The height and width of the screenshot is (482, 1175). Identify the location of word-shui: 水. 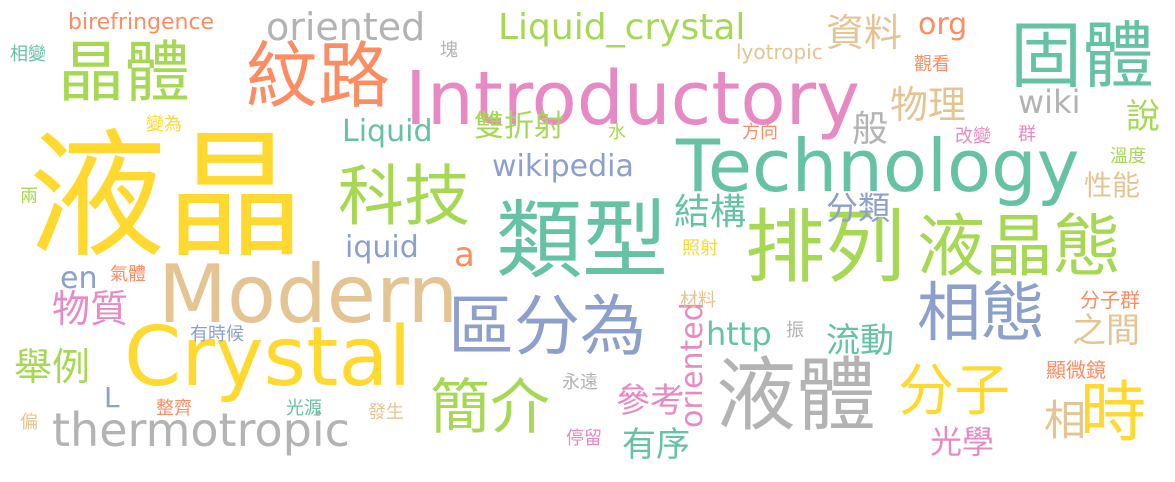
(617, 132).